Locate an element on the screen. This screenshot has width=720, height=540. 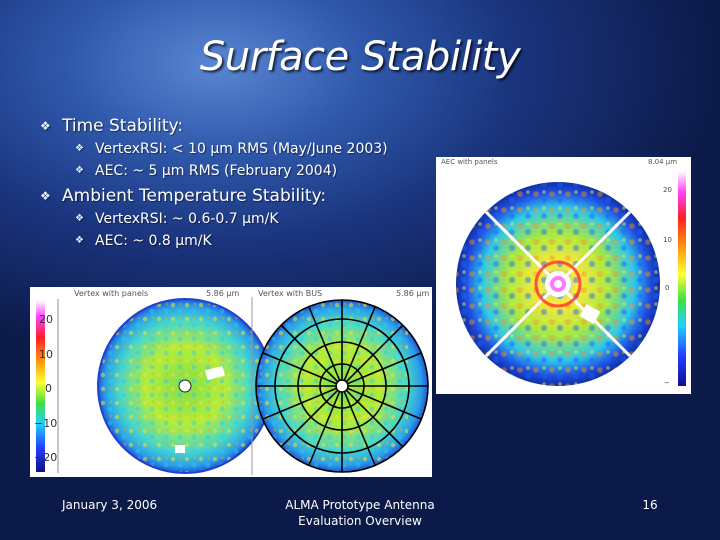
bullet-text: Time Stability: is located at coordinates (123, 126).